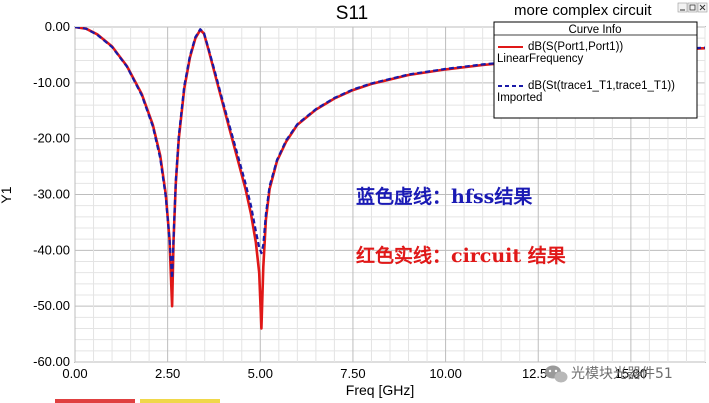  I want to click on y-tick-label: -60.00, so click(51, 361).